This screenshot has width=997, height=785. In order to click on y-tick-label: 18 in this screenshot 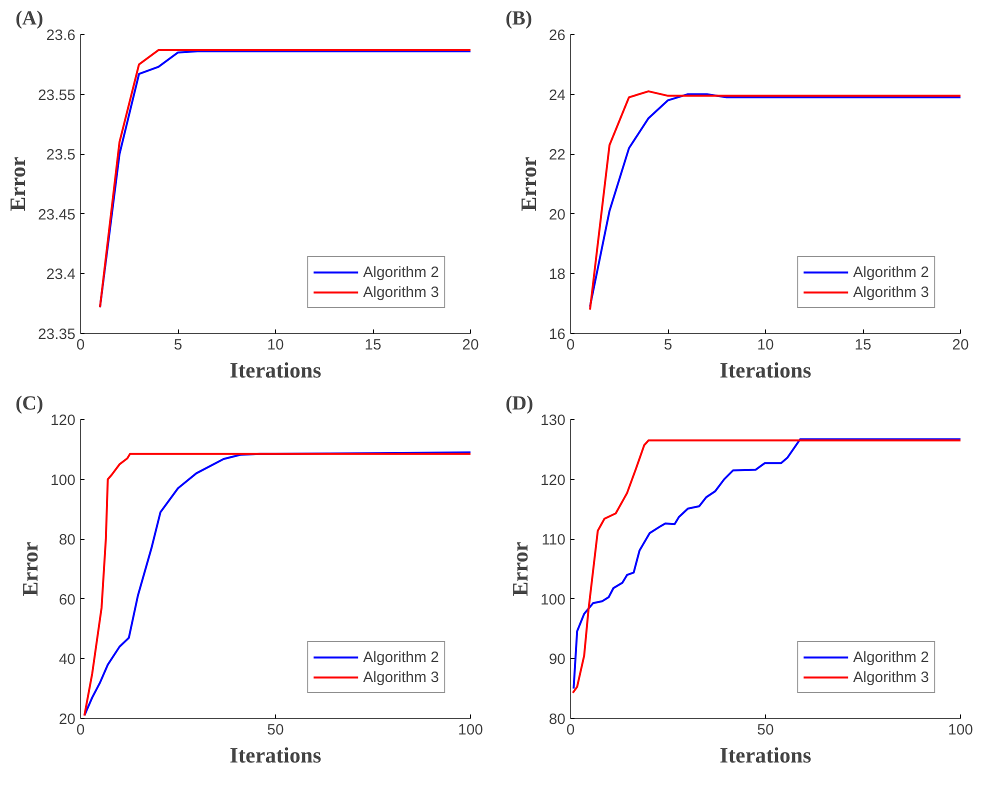, I will do `click(557, 275)`.